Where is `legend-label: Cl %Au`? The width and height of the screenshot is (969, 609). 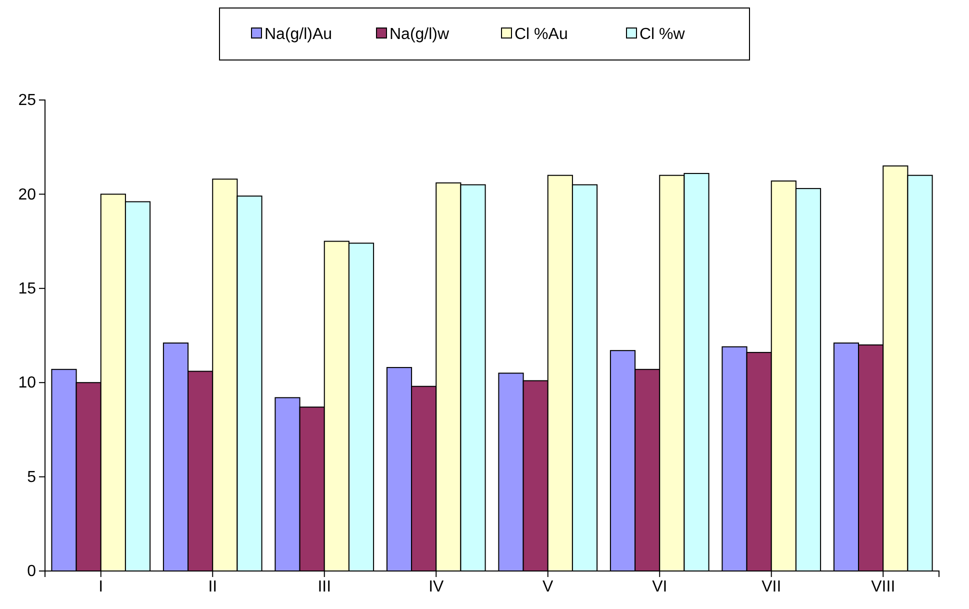
legend-label: Cl %Au is located at coordinates (541, 34).